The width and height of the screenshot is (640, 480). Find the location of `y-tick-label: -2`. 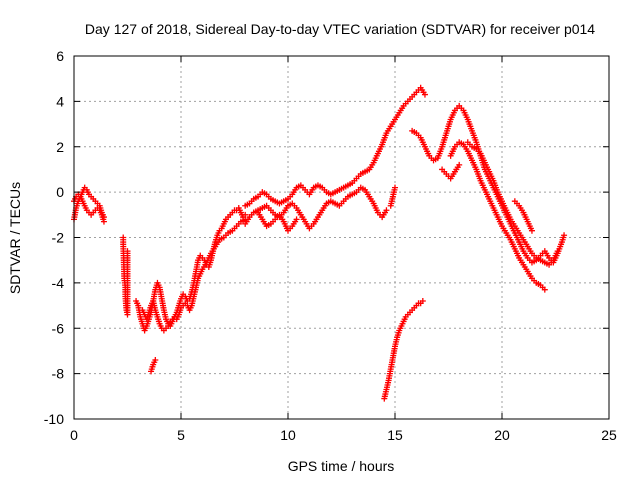

y-tick-label: -2 is located at coordinates (58, 238).